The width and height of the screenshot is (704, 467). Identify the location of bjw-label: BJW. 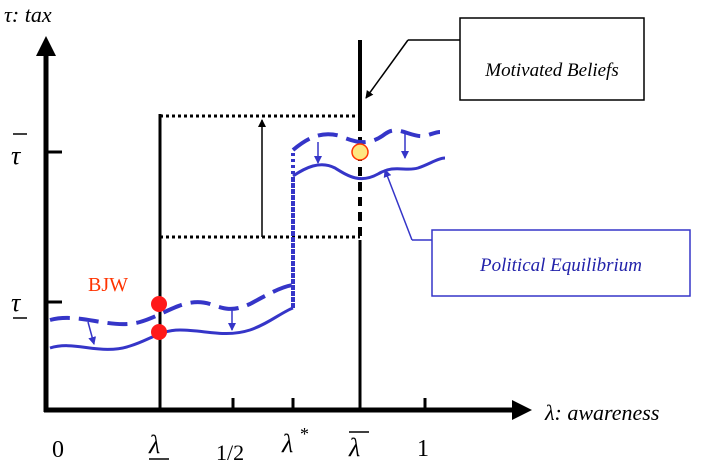
(108, 285).